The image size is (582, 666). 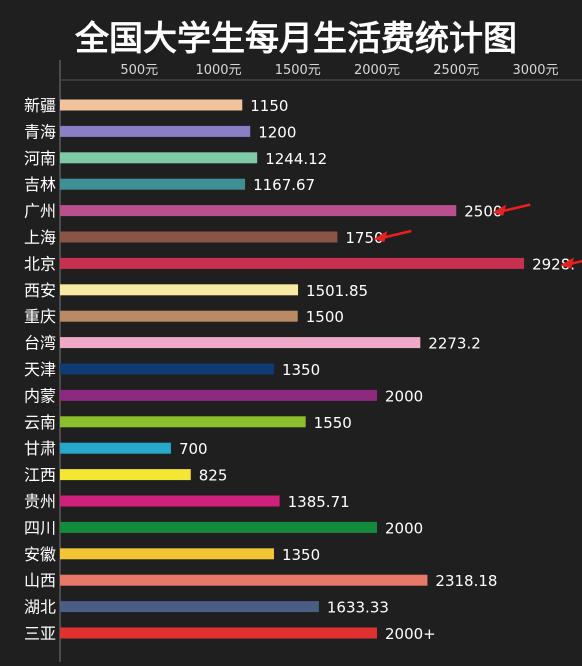 What do you see at coordinates (40, 607) in the screenshot?
I see `category-label: 湖北` at bounding box center [40, 607].